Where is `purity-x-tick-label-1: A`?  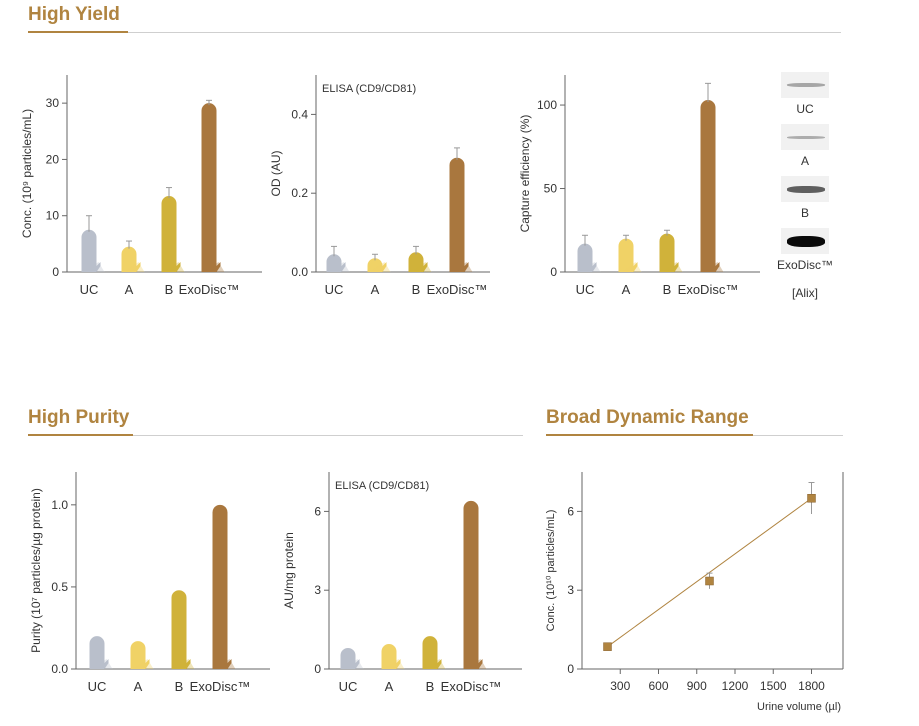
purity-x-tick-label-1: A is located at coordinates (138, 686).